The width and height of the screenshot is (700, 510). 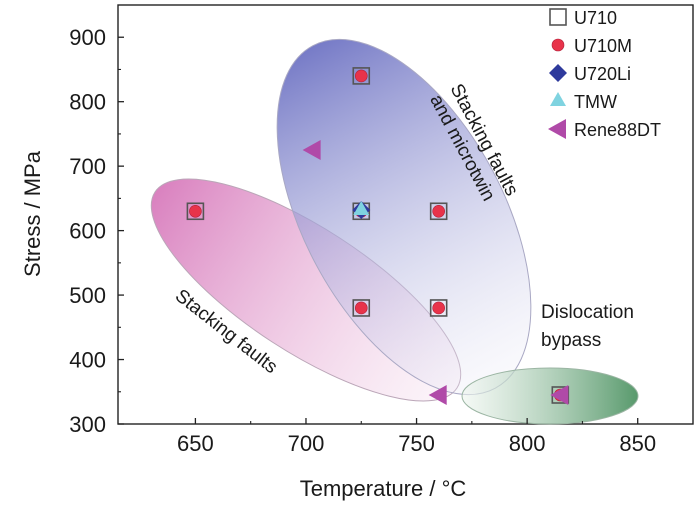 What do you see at coordinates (558, 73) in the screenshot?
I see `legend-marker-u720li` at bounding box center [558, 73].